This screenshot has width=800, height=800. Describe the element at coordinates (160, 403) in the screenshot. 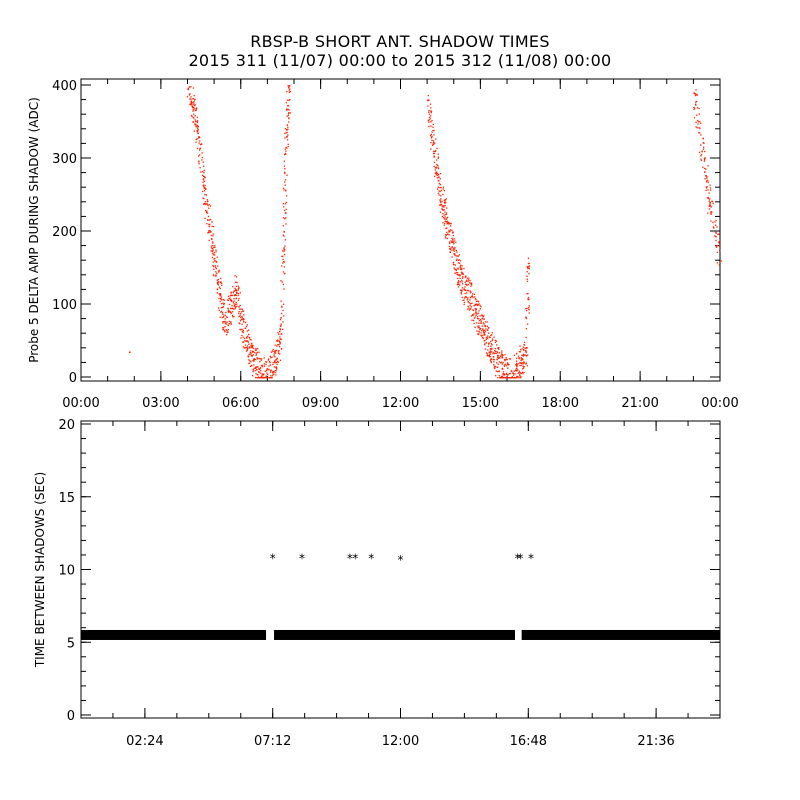

I see `x-tick-label: 03:00` at that location.